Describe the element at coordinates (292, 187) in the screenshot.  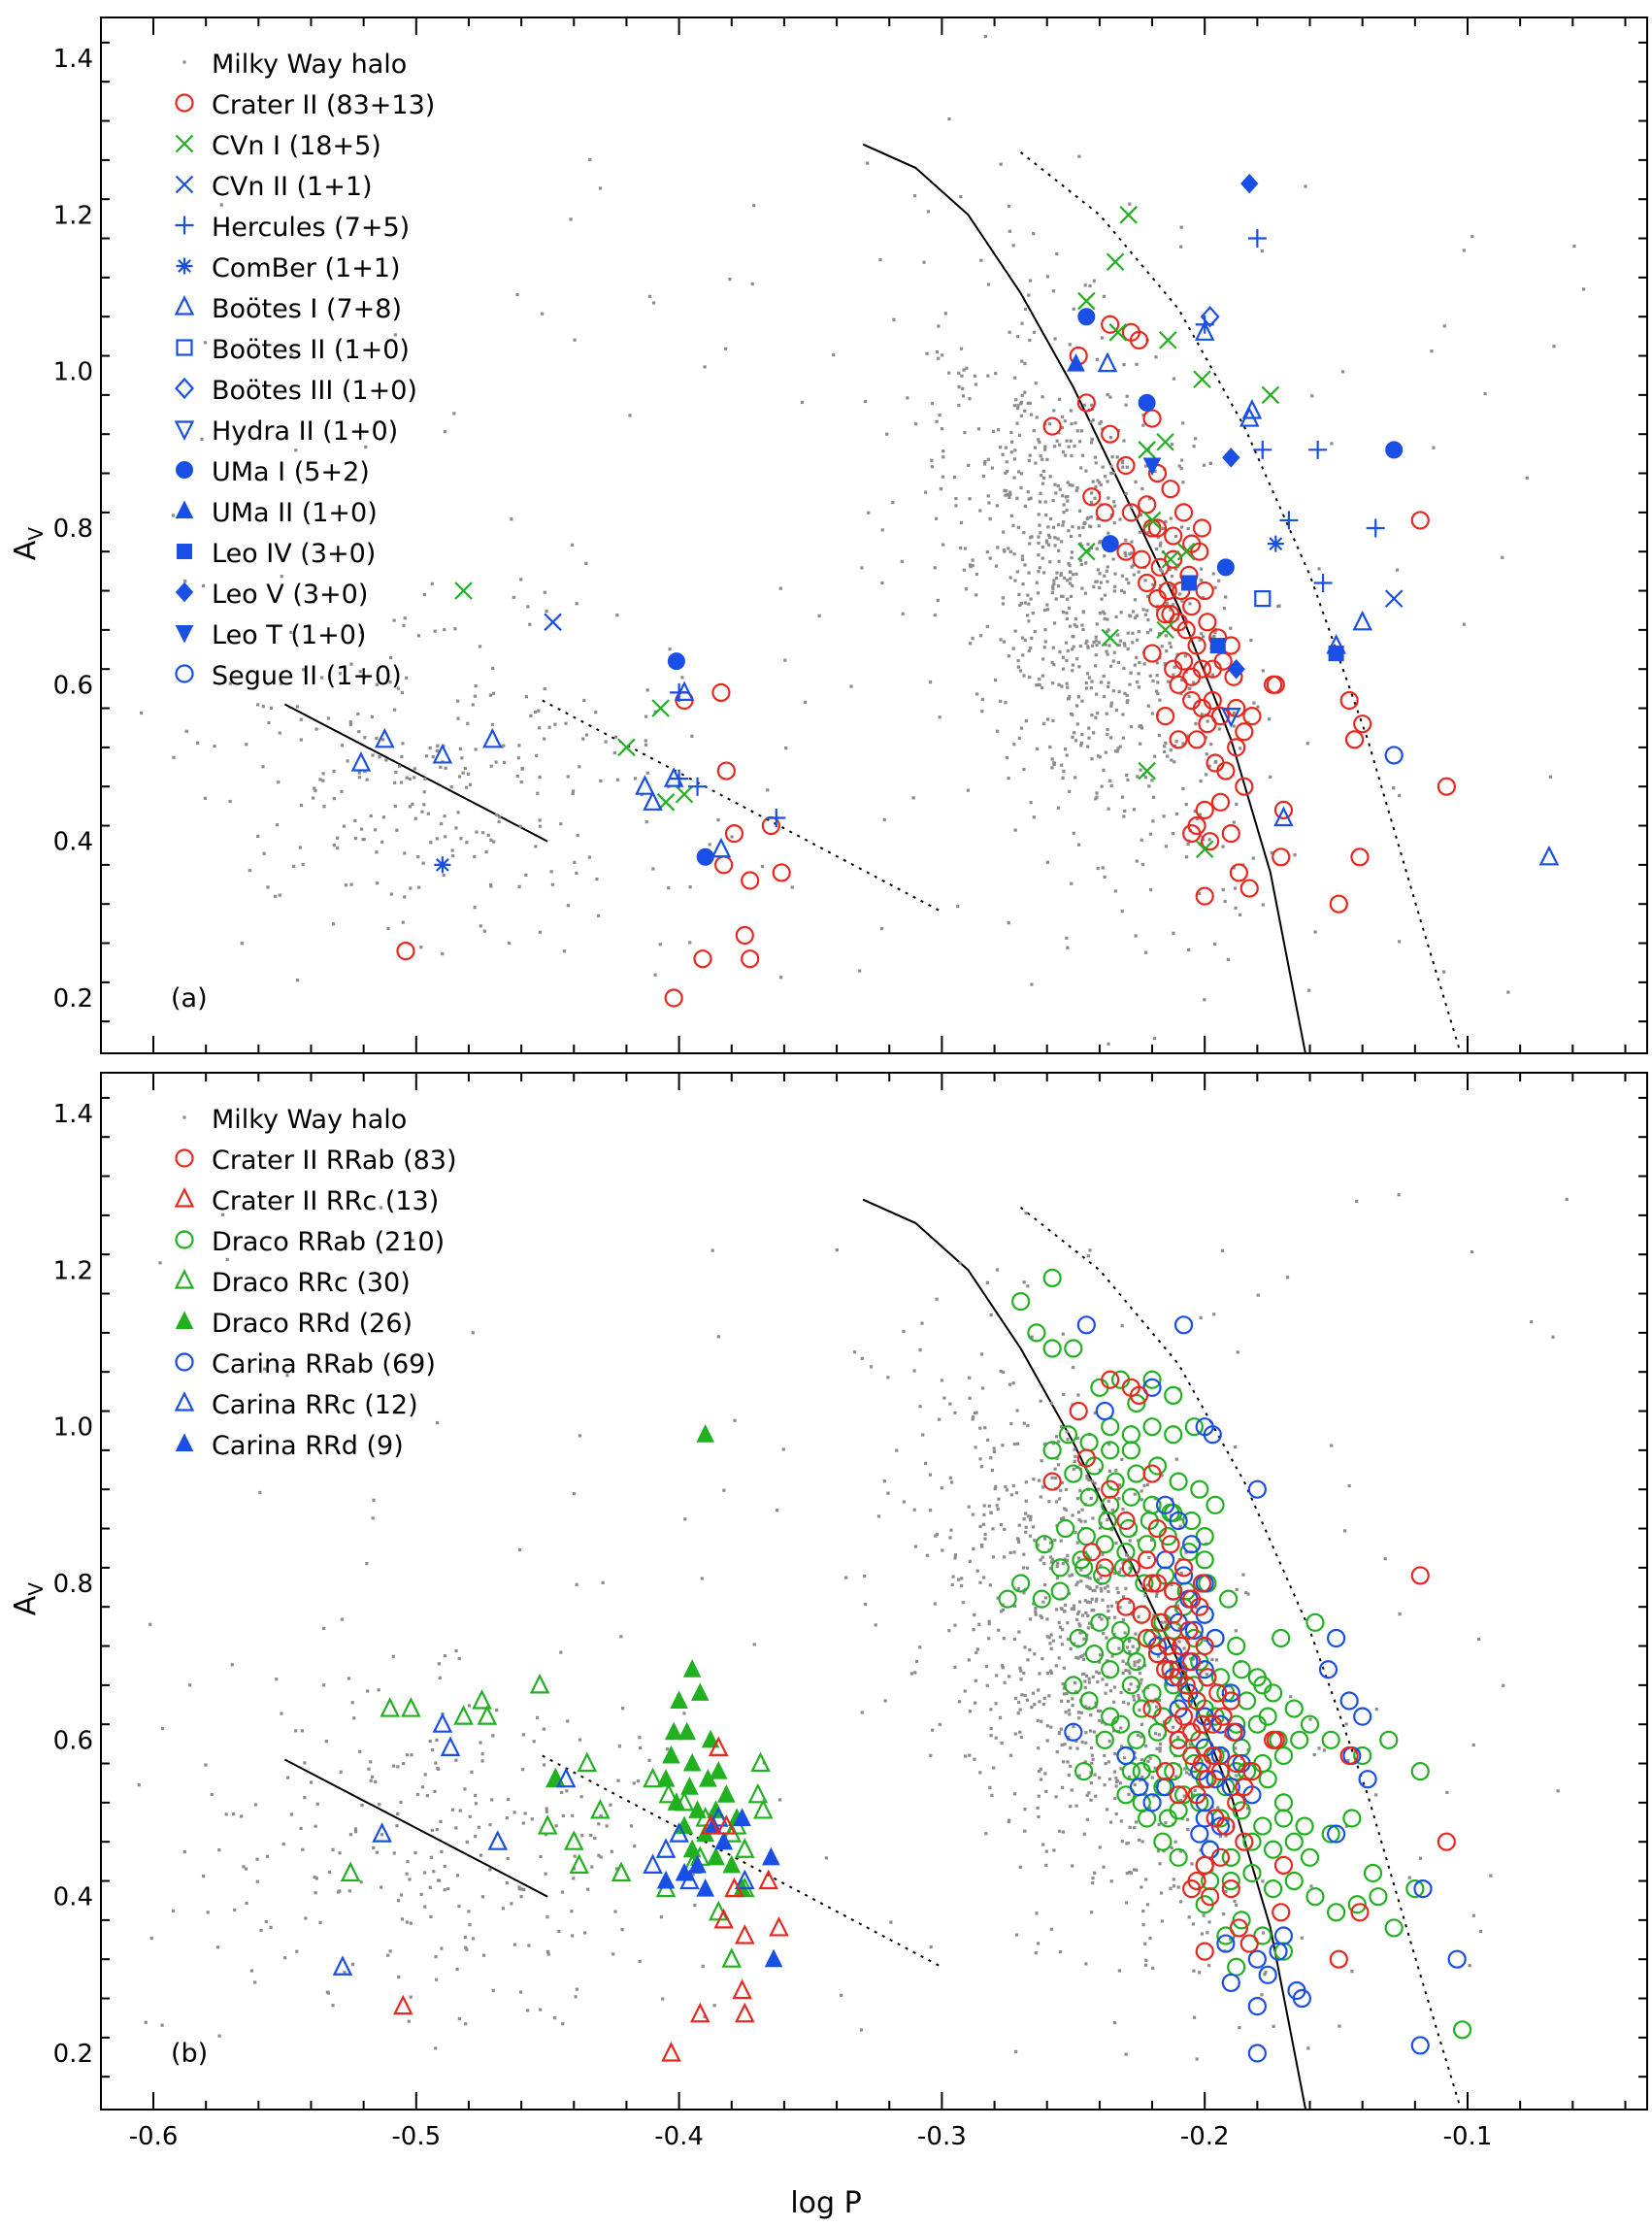
I see `legend-label: CVn II (1+1)` at that location.